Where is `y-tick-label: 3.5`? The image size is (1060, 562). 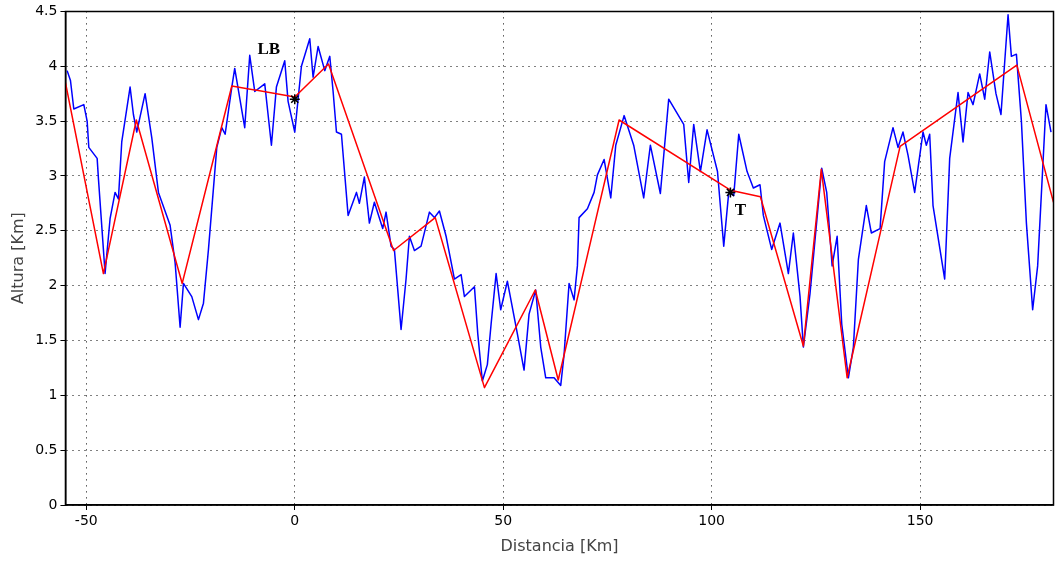
y-tick-label: 3.5 is located at coordinates (46, 119).